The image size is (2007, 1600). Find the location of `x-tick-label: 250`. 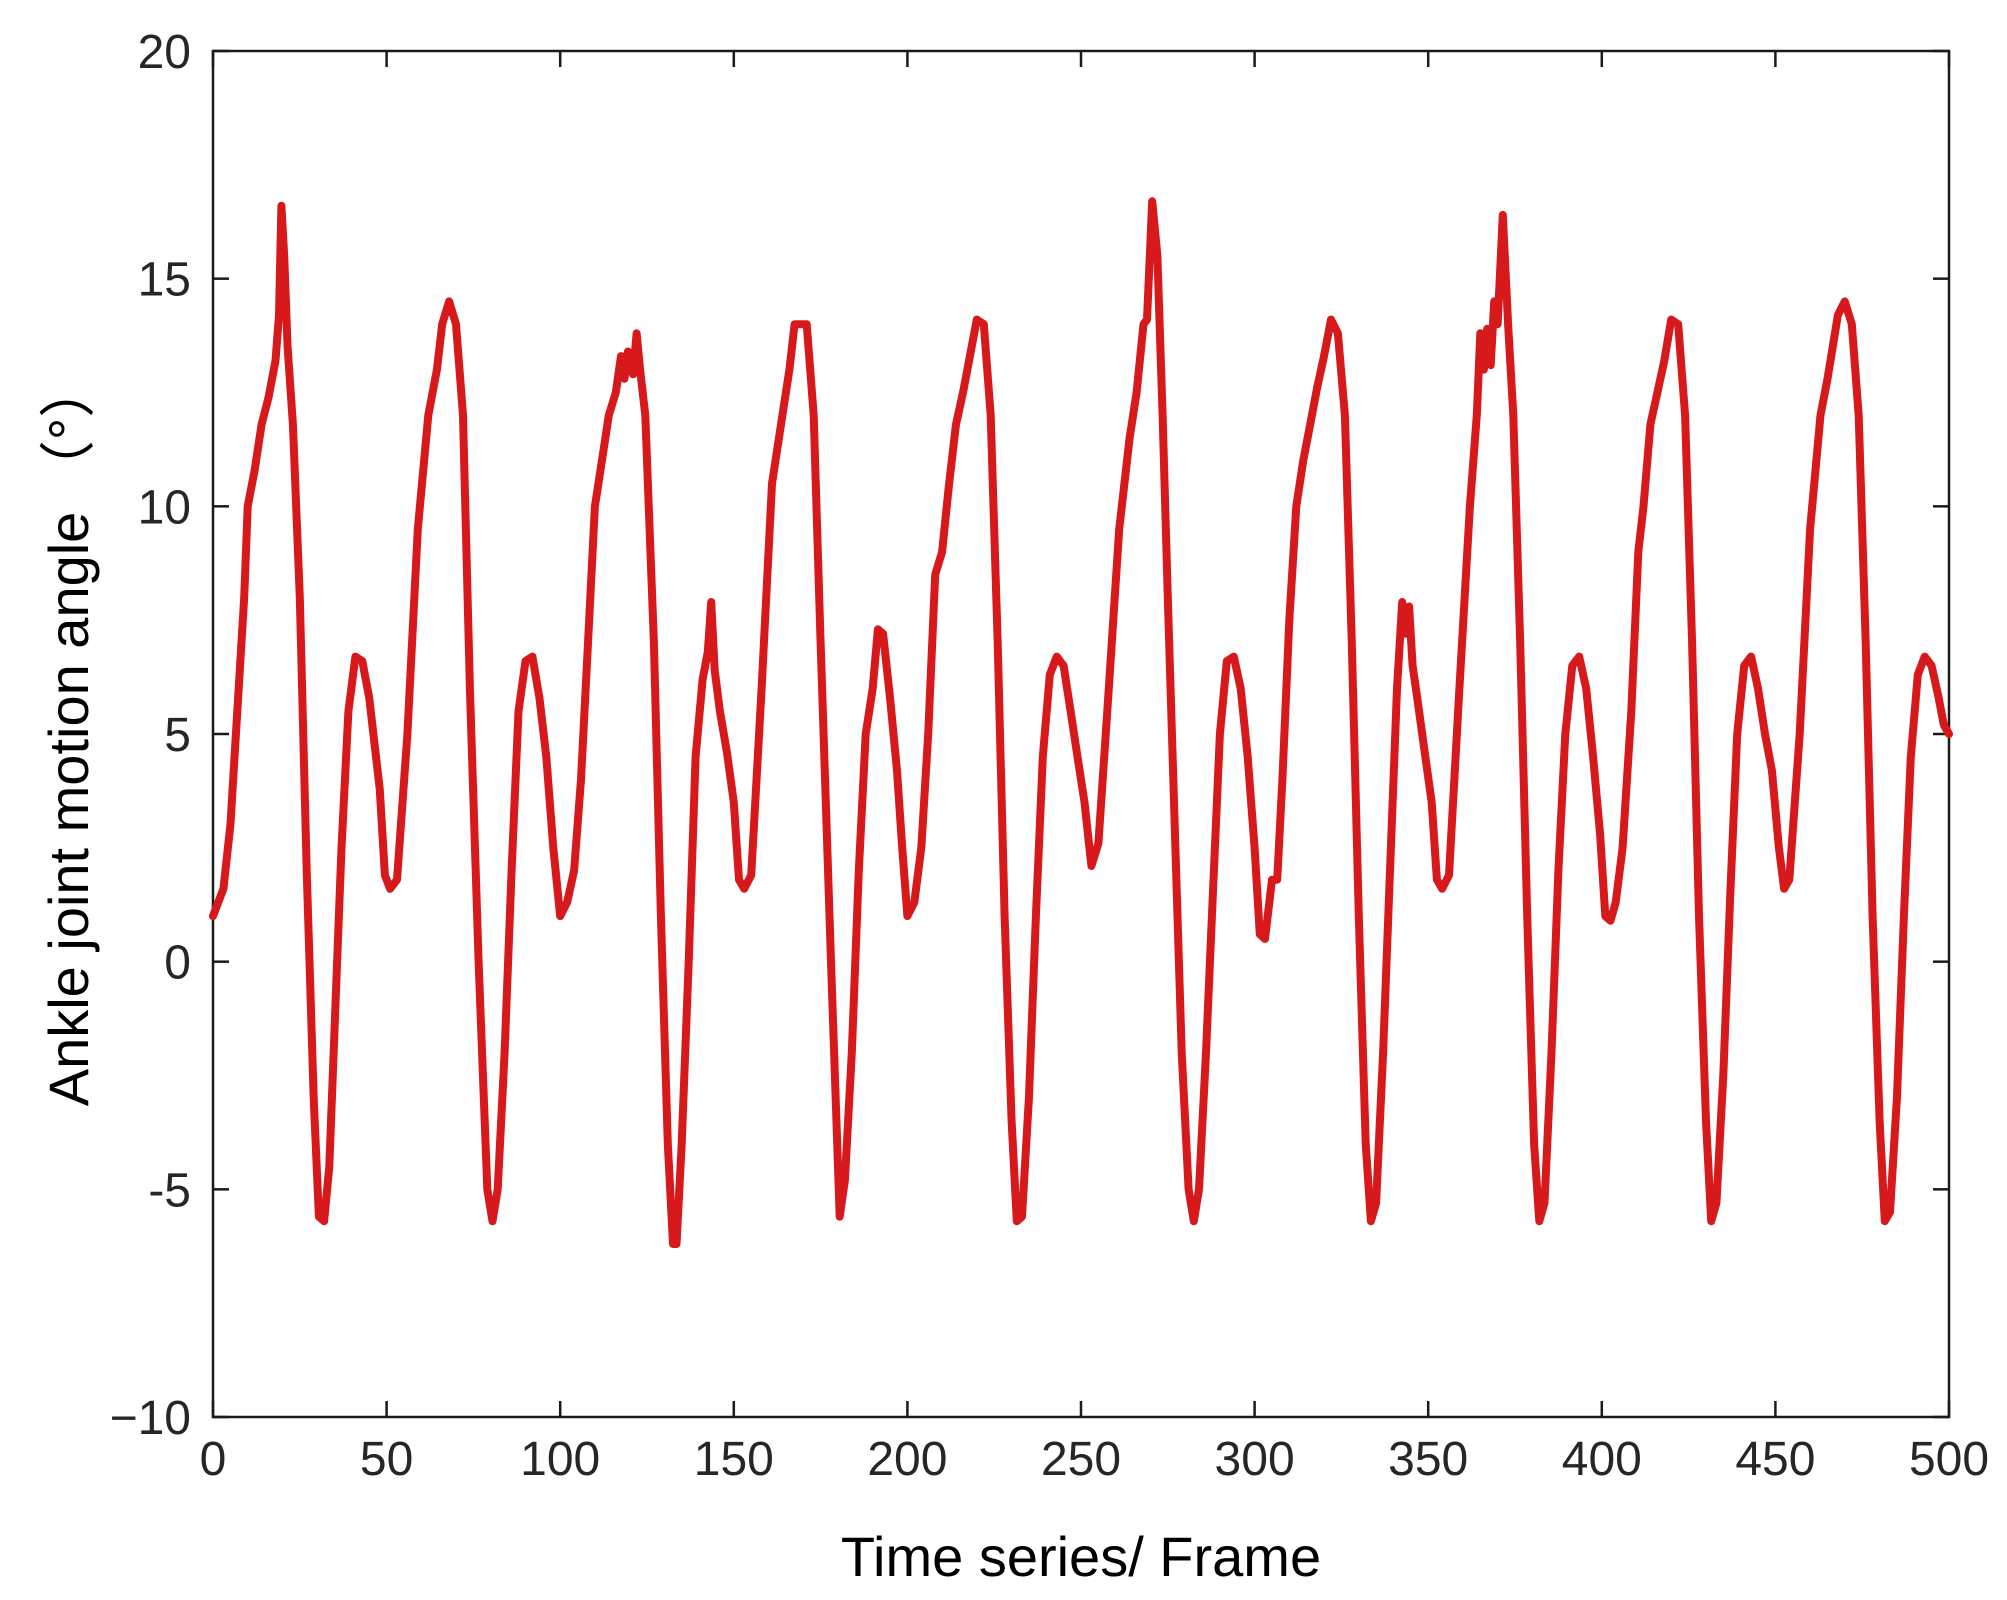

x-tick-label: 250 is located at coordinates (1081, 1459).